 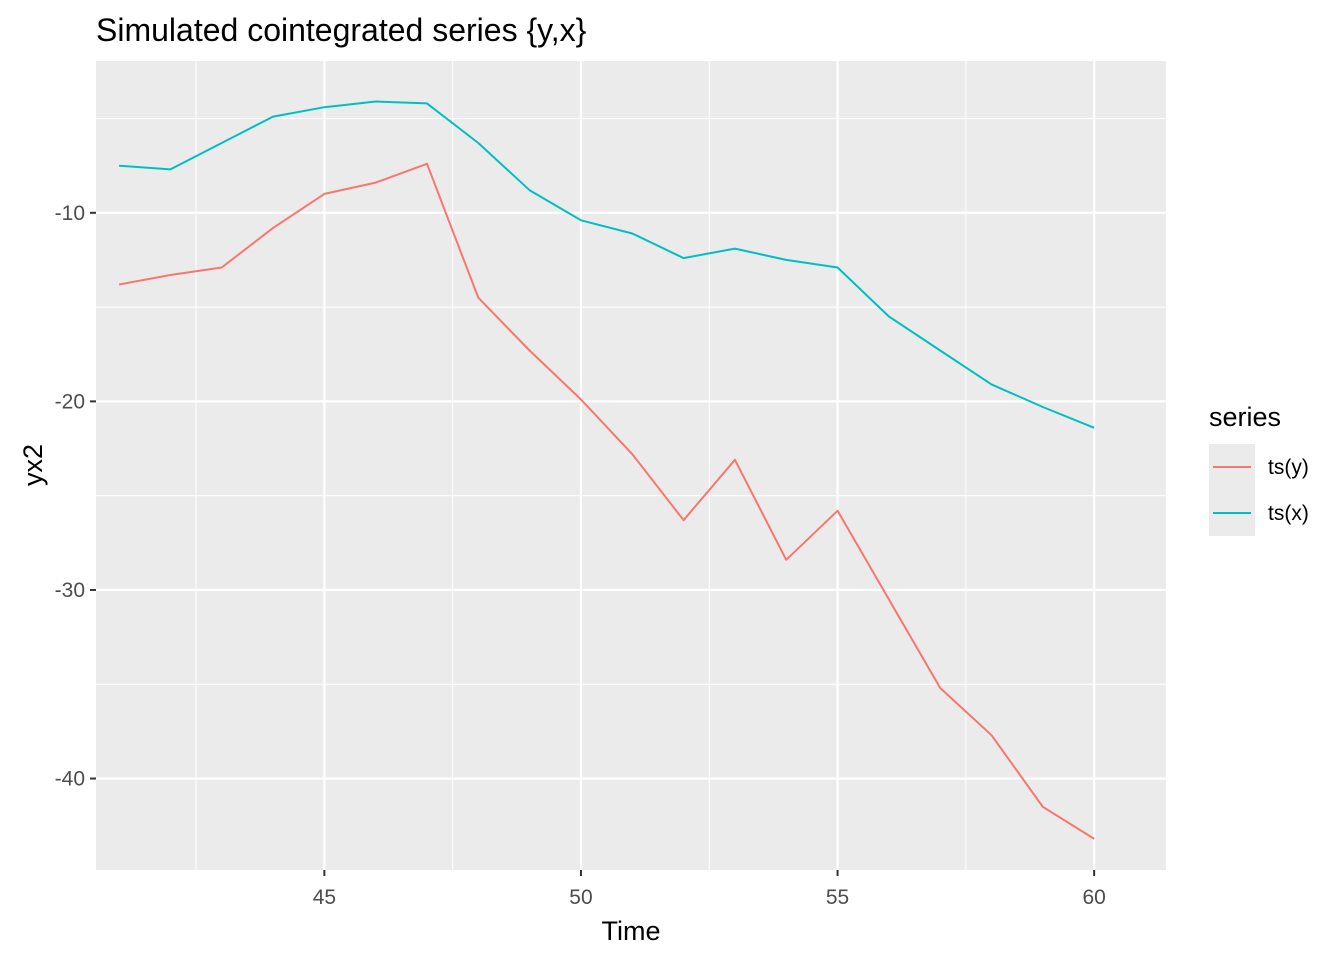 What do you see at coordinates (709, 889) in the screenshot?
I see `x-axis-ticks: 45 50 55 60` at bounding box center [709, 889].